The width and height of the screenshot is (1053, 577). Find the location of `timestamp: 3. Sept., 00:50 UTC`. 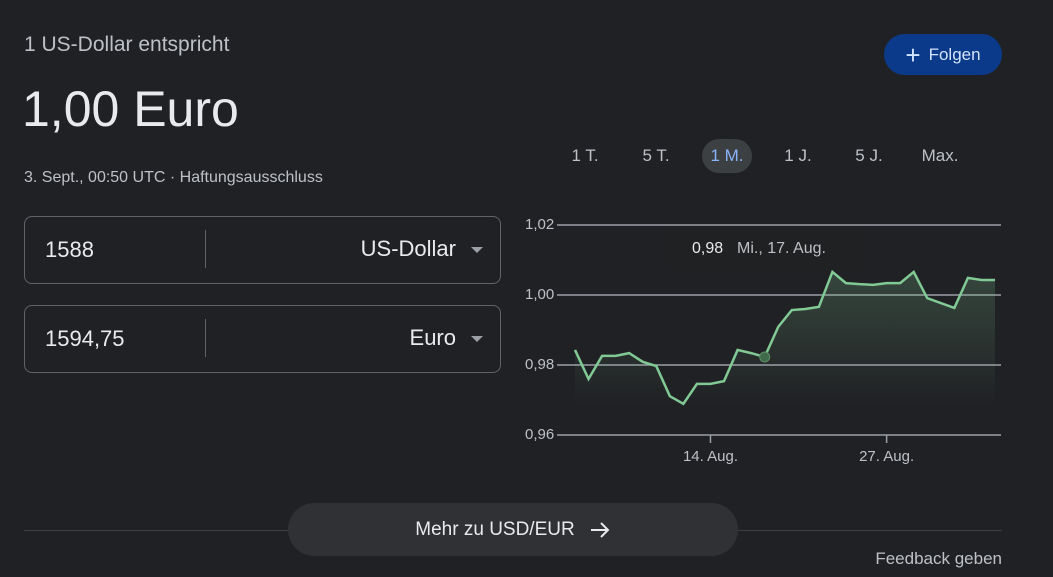

timestamp: 3. Sept., 00:50 UTC is located at coordinates (95, 177).